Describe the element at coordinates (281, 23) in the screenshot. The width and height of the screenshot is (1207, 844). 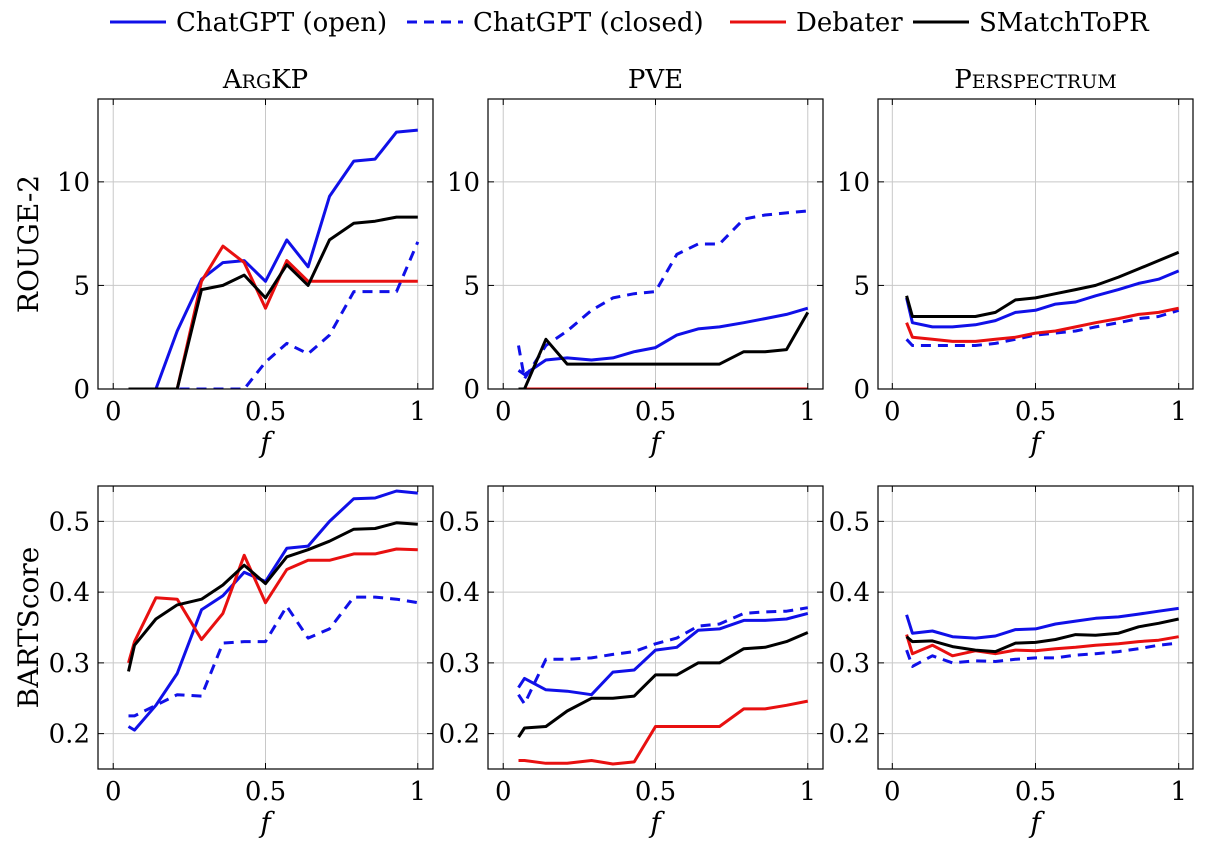
I see `legend-label: ChatGPT (open)` at that location.